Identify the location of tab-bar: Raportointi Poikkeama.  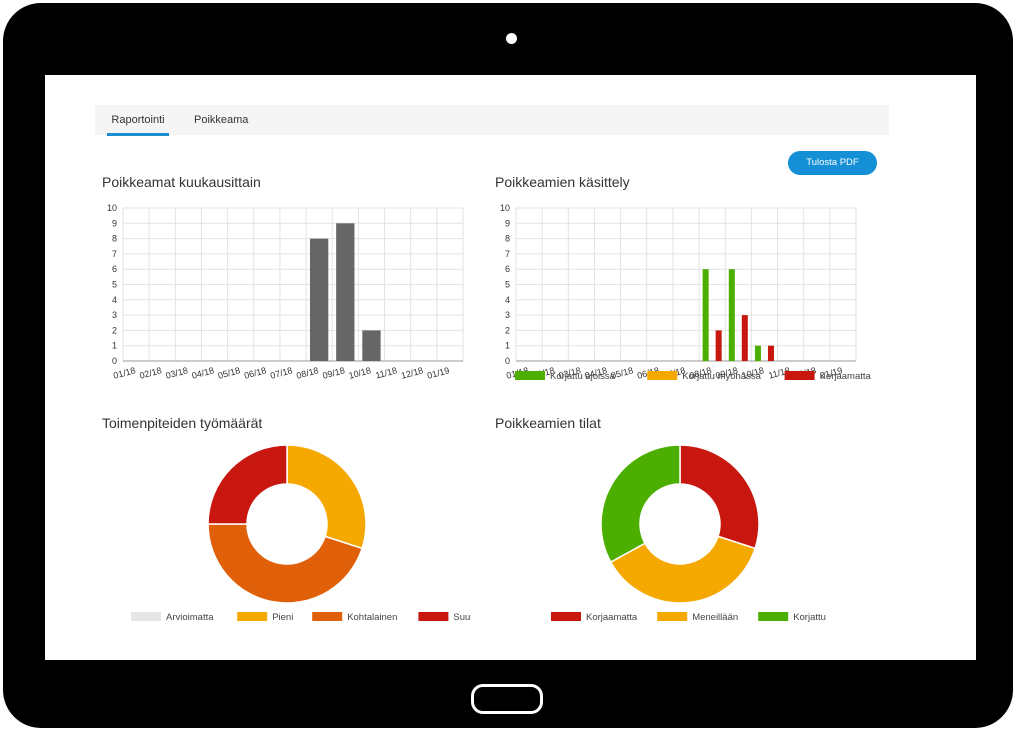
(492, 120).